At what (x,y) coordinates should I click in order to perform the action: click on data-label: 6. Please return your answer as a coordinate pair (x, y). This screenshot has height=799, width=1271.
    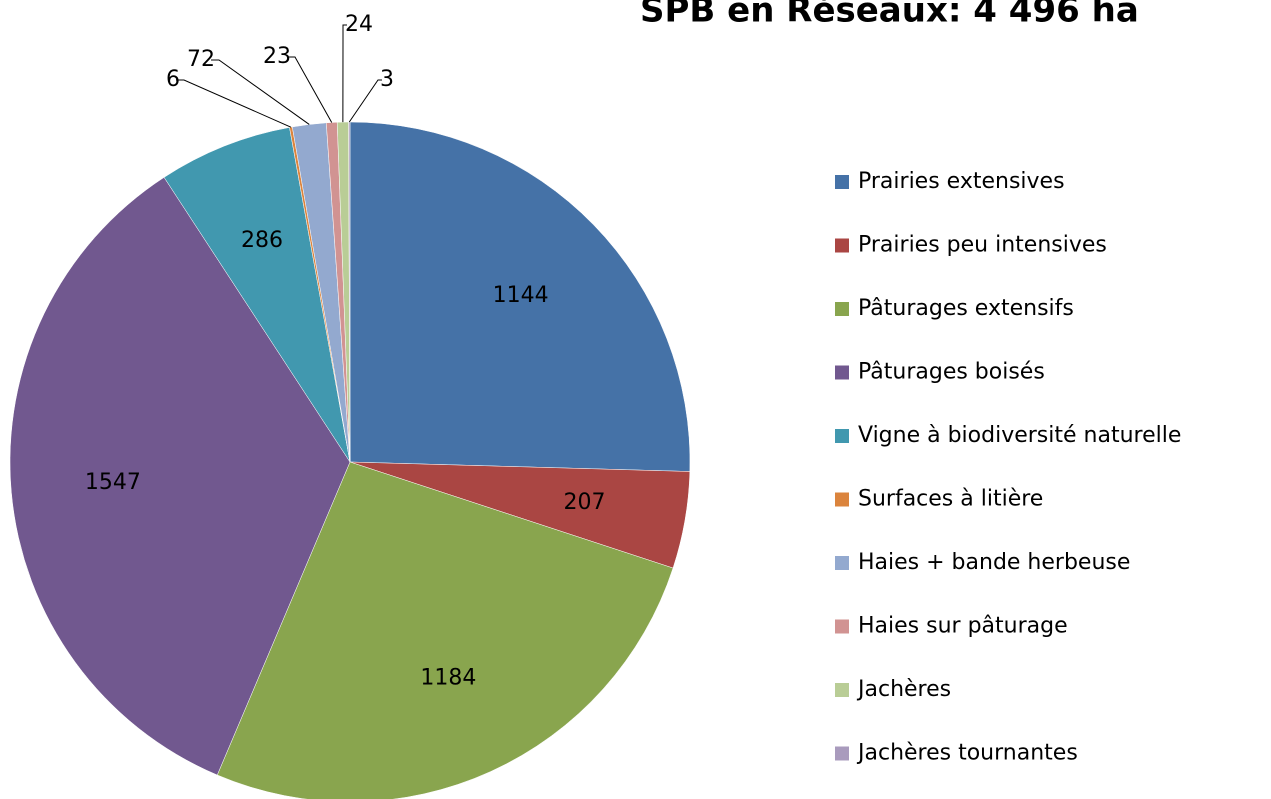
    Looking at the image, I should click on (173, 79).